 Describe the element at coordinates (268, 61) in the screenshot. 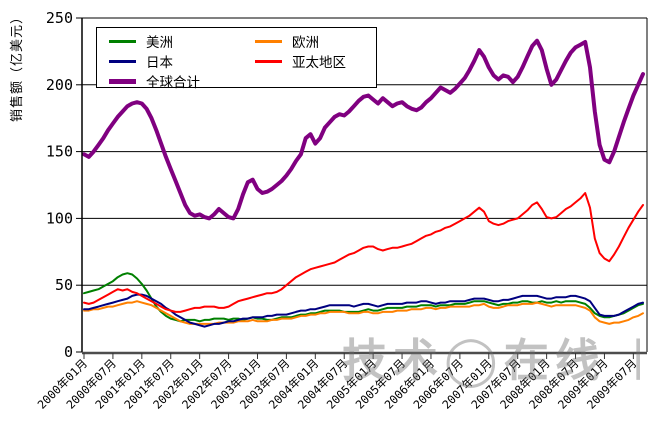

I see `legend-swatch-asia_pacific` at that location.